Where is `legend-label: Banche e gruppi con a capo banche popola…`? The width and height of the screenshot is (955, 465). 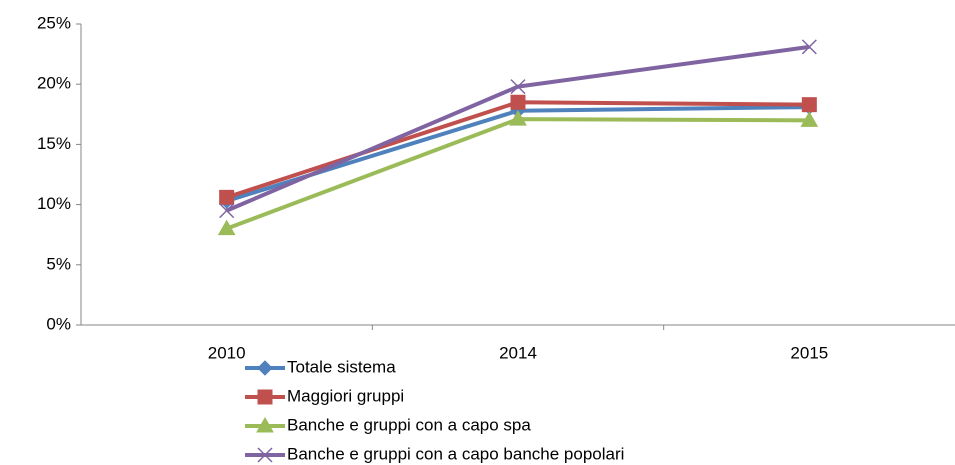 legend-label: Banche e gruppi con a capo banche popola… is located at coordinates (455, 453).